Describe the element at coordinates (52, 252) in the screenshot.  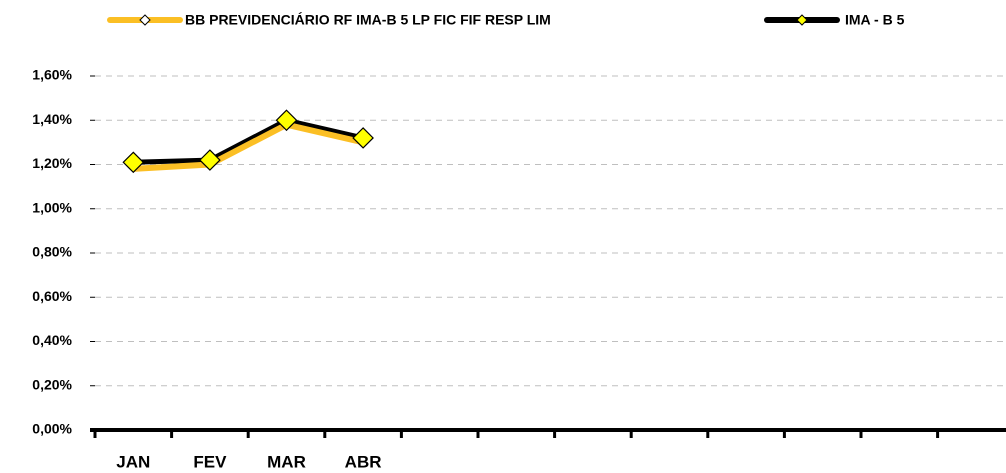
I see `y-tick-label: 0,80%` at that location.